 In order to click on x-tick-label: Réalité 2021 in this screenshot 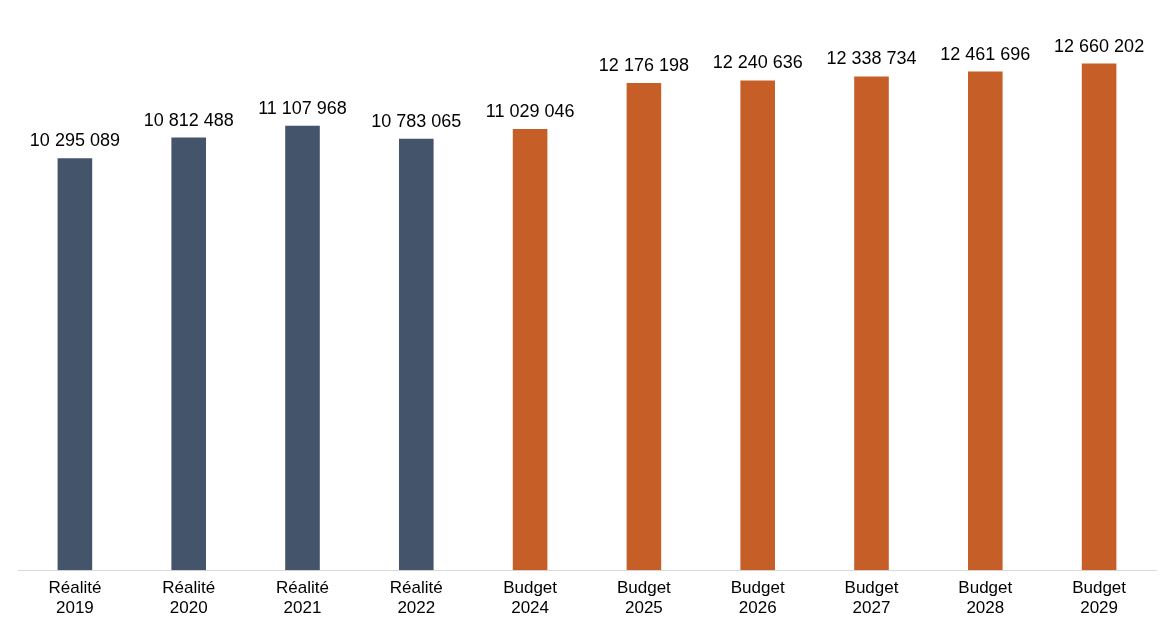, I will do `click(302, 598)`.